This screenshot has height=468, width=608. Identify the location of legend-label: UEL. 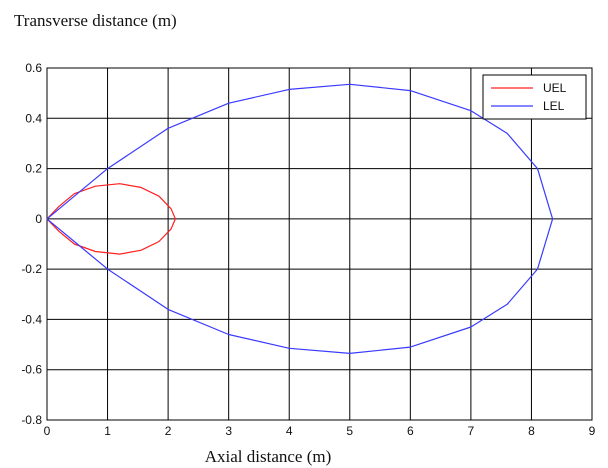
(555, 88).